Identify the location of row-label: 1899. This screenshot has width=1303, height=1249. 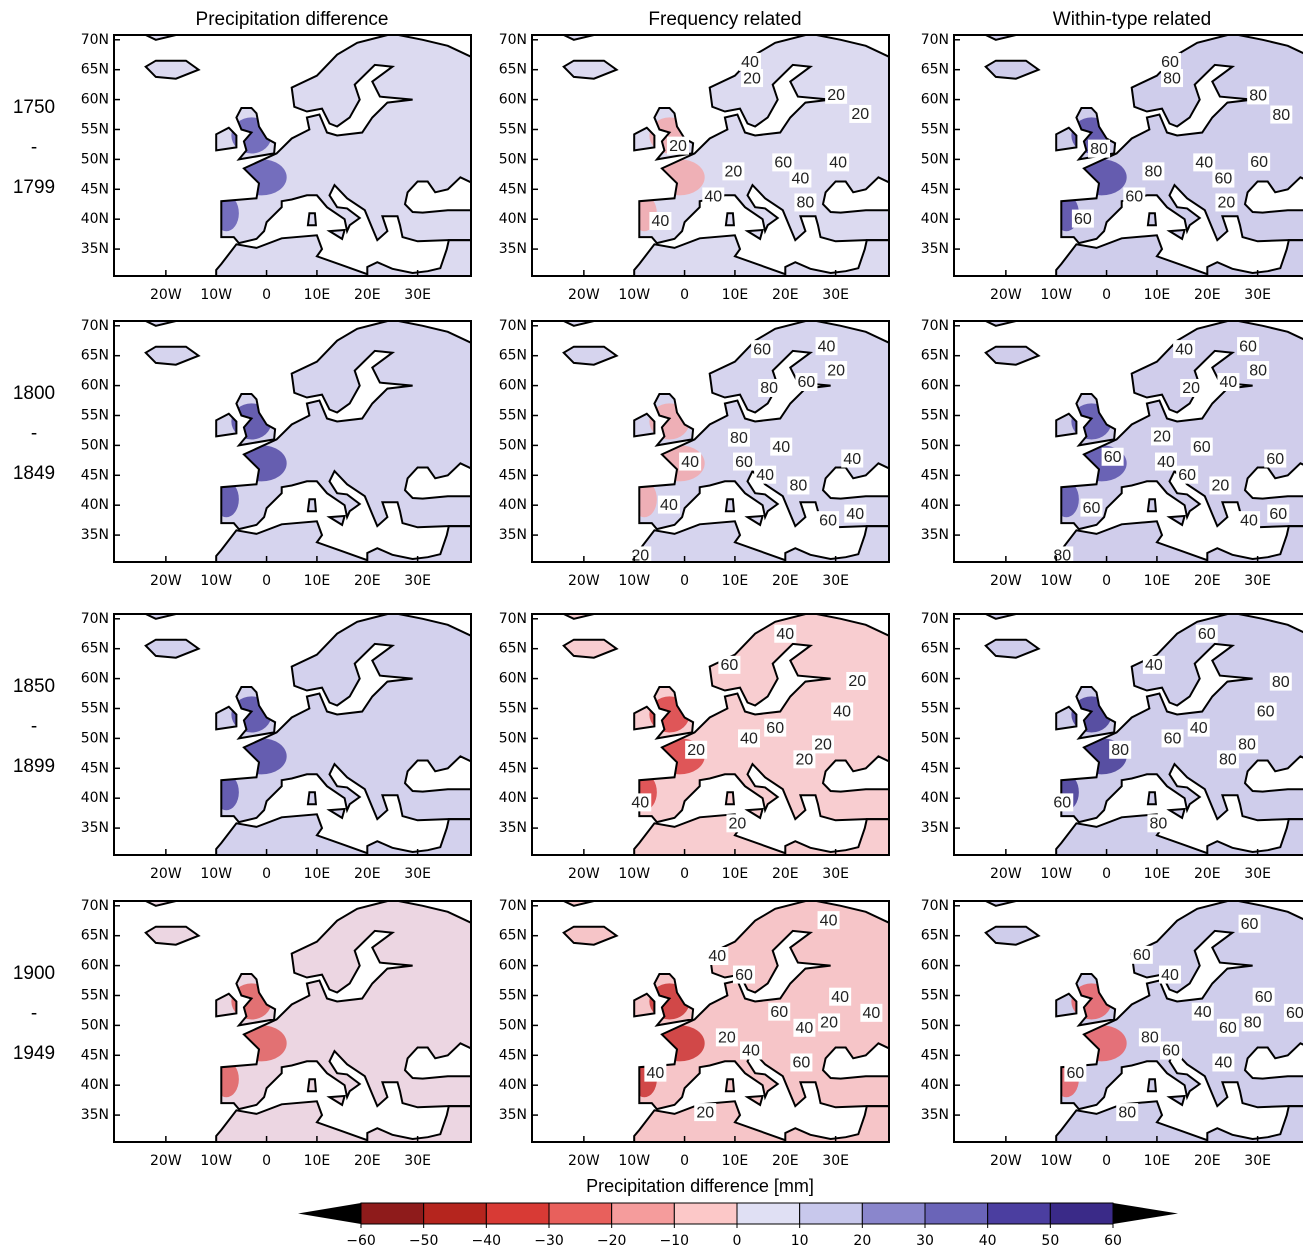
(34, 766).